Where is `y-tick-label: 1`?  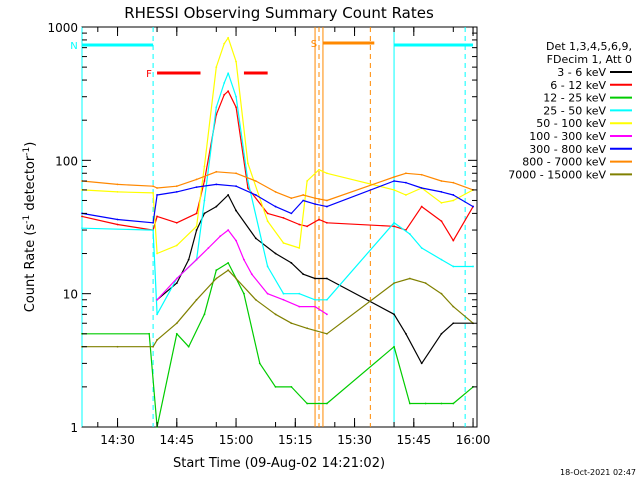 y-tick-label: 1 is located at coordinates (74, 428).